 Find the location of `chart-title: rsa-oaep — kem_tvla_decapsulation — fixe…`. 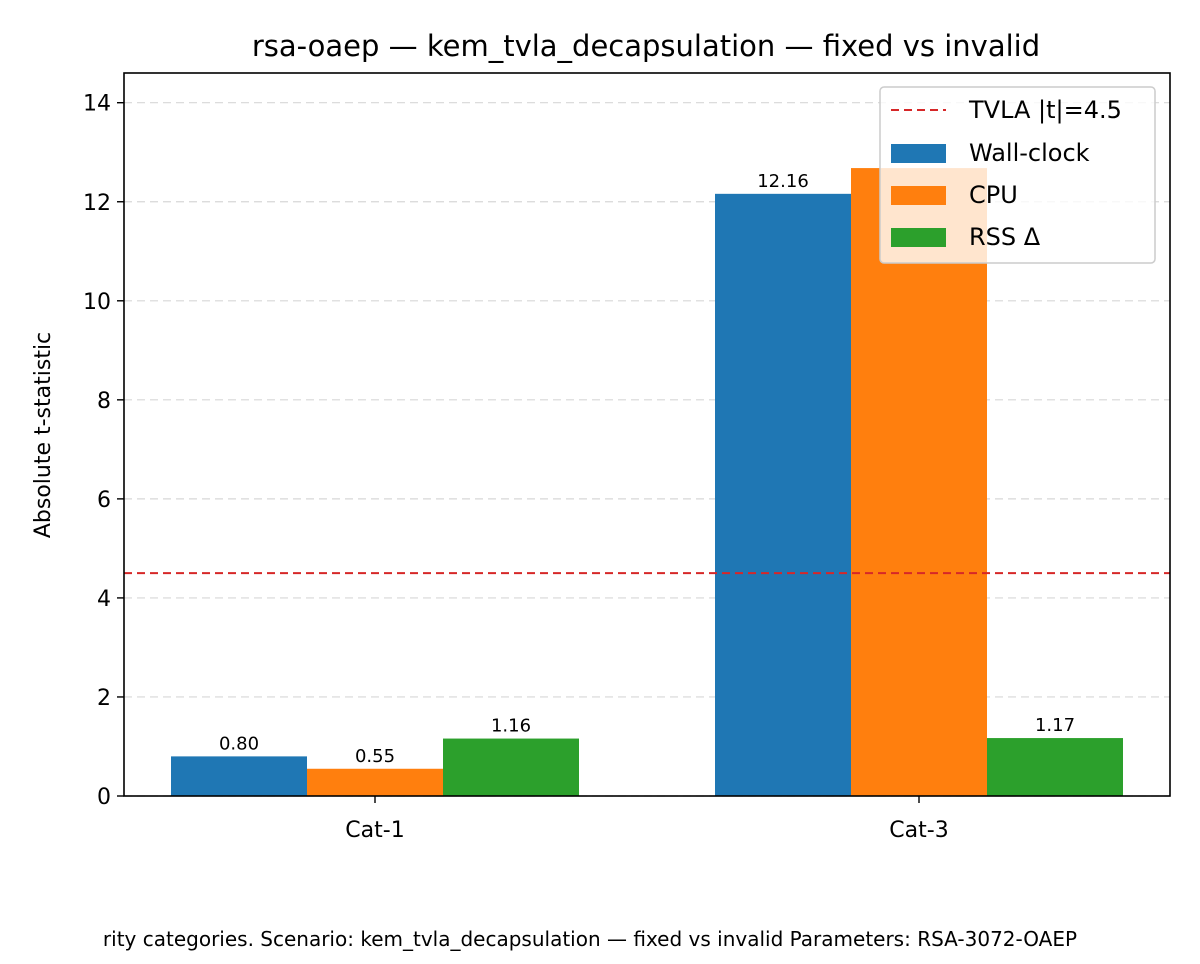

chart-title: rsa-oaep — kem_tvla_decapsulation — fixe… is located at coordinates (646, 46).